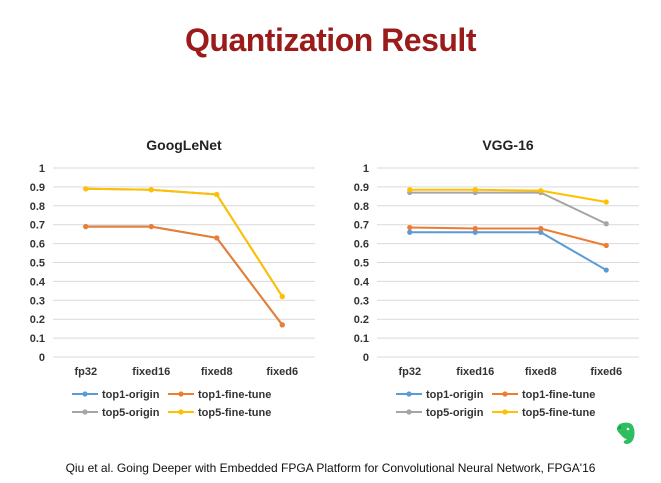 This screenshot has height=483, width=661. I want to click on chart-title: GoogLeNet, so click(184, 145).